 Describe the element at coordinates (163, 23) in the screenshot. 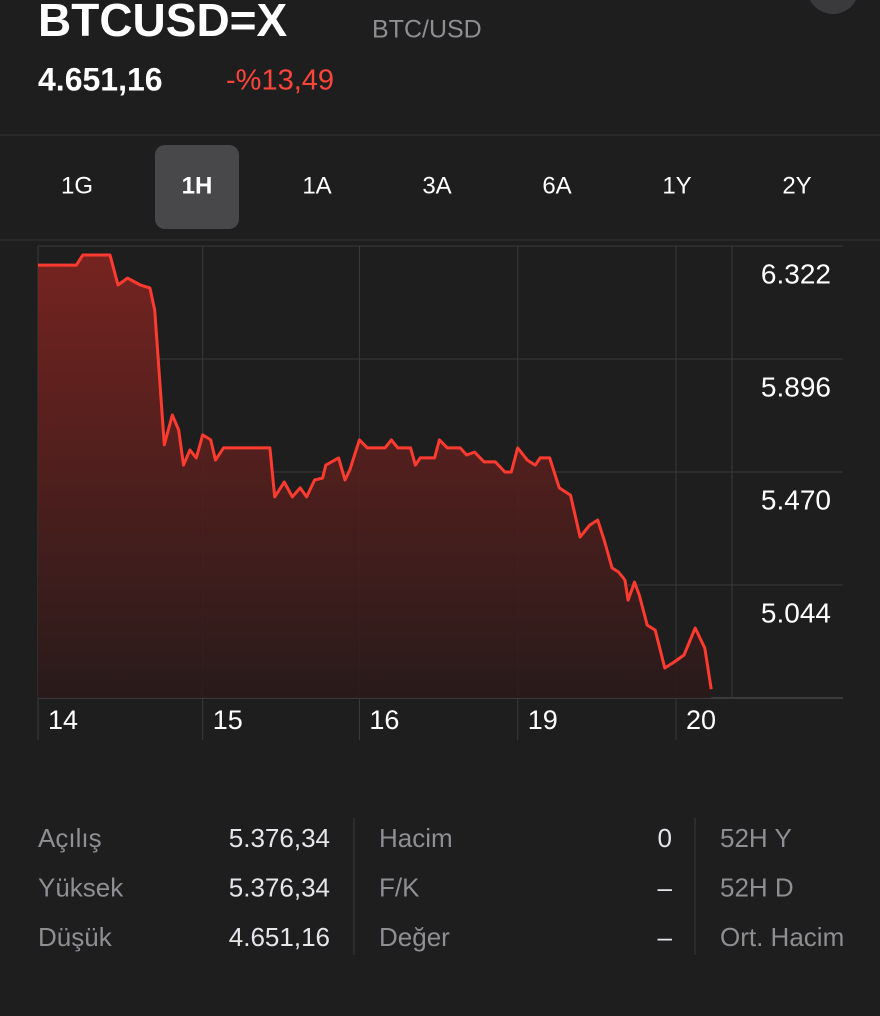

I see `symbol: BTCUSD=X` at that location.